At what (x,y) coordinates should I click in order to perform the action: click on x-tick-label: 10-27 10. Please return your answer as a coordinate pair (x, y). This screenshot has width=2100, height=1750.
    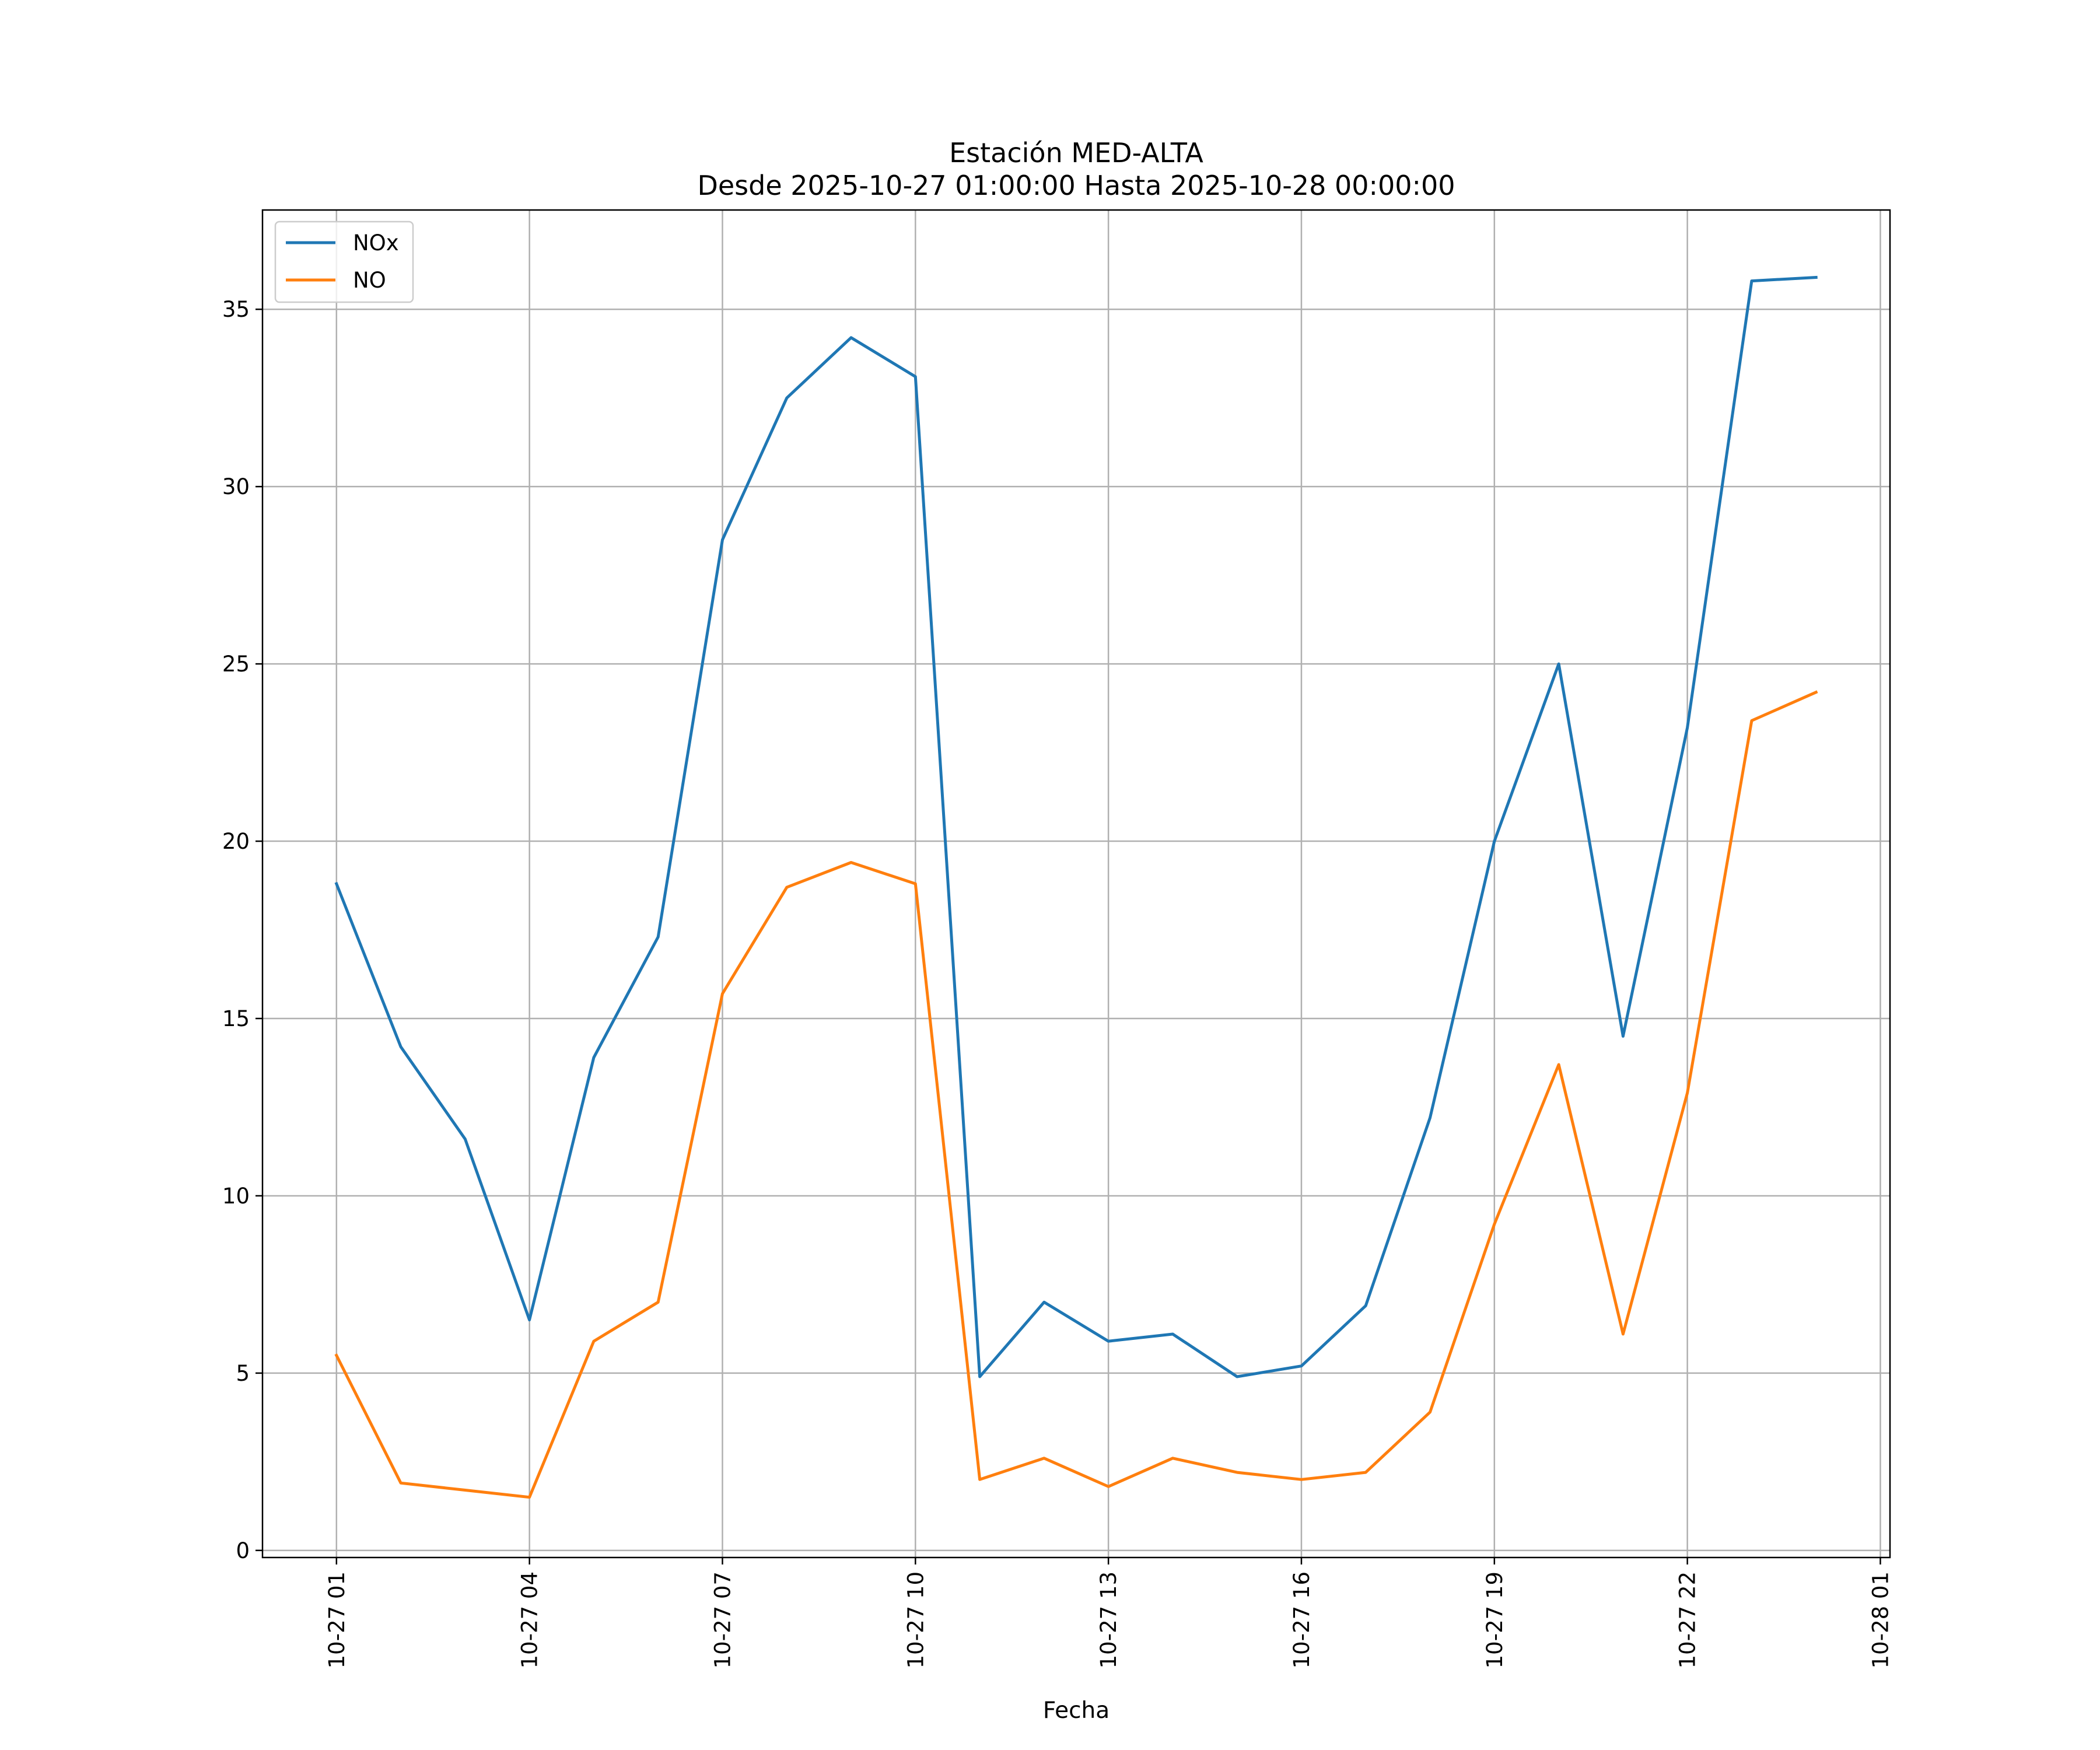
    Looking at the image, I should click on (915, 1620).